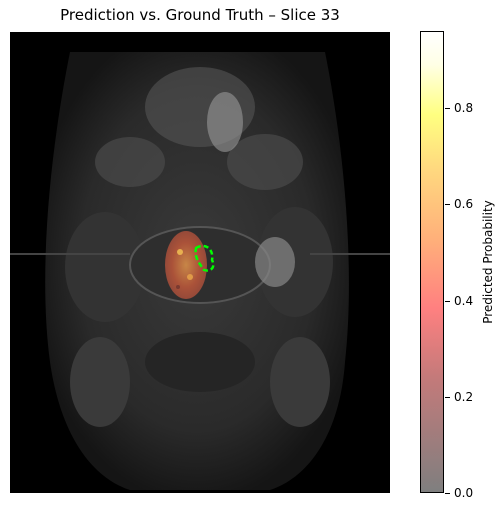 The height and width of the screenshot is (512, 504). I want to click on figure-title: Prediction vs. Ground Truth – Slice 33, so click(200, 15).